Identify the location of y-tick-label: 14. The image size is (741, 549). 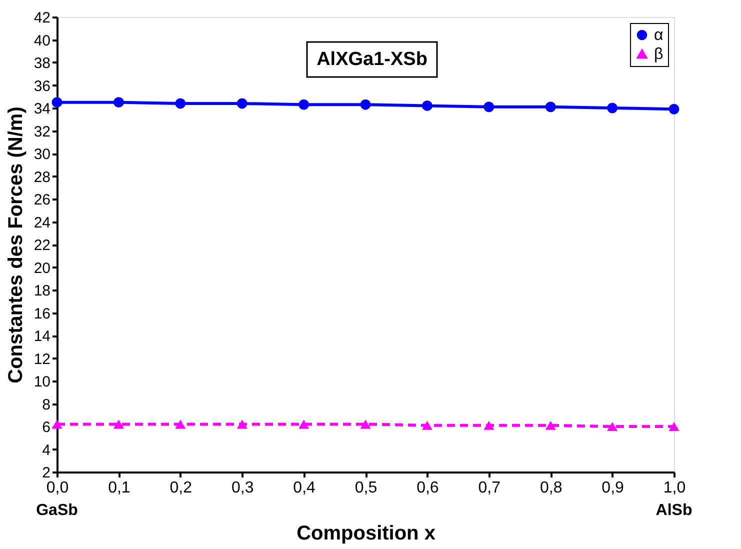
(42, 336).